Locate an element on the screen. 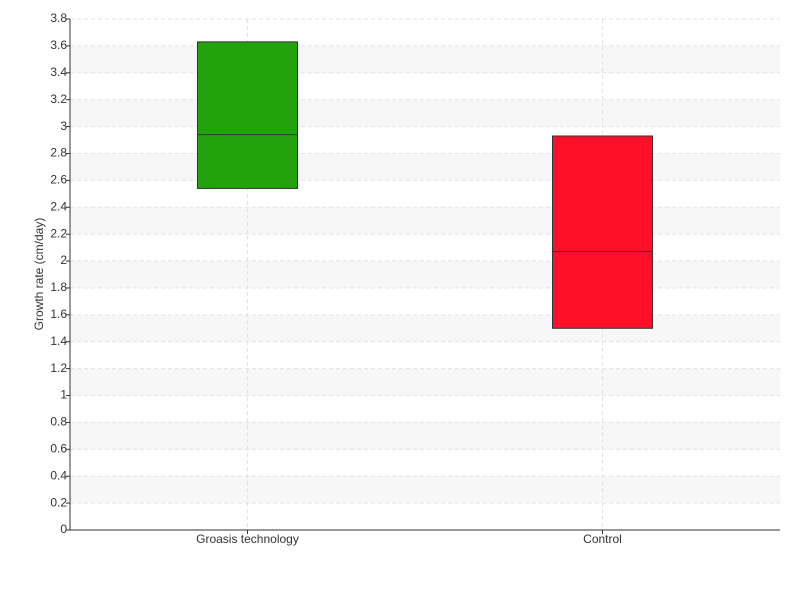 Image resolution: width=800 pixels, height=600 pixels. y-tick-label: 2 is located at coordinates (63, 260).